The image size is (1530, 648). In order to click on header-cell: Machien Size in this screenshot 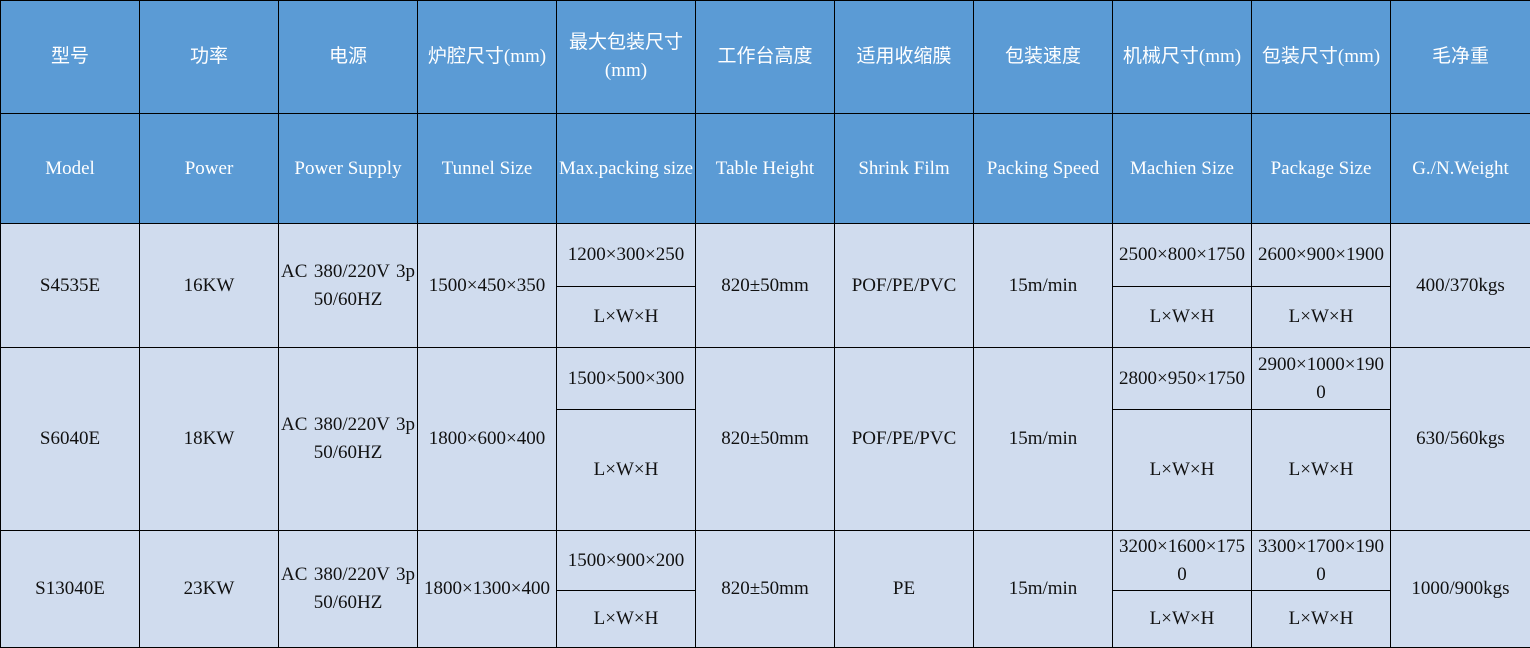, I will do `click(1182, 169)`.